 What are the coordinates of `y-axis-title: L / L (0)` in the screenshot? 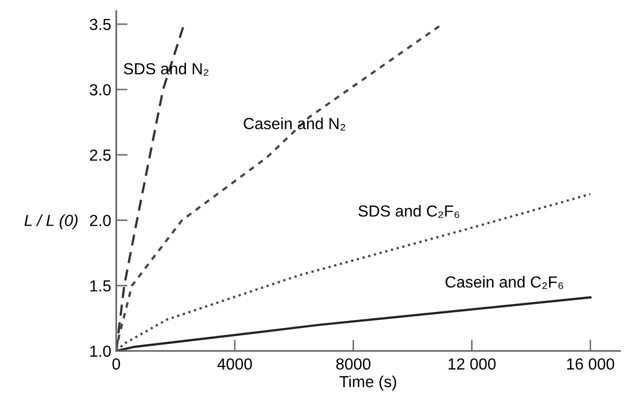 It's located at (51, 222).